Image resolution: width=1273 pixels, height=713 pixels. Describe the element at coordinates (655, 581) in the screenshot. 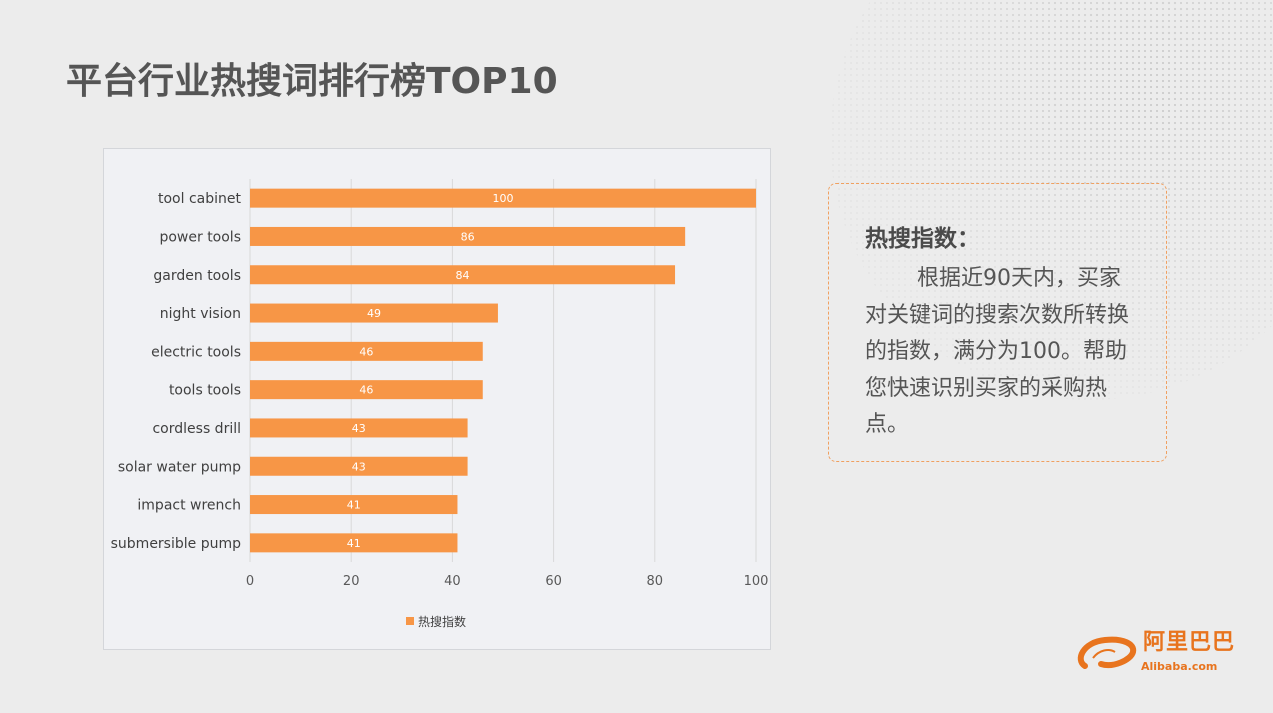

I see `x-tick-label: 80` at that location.